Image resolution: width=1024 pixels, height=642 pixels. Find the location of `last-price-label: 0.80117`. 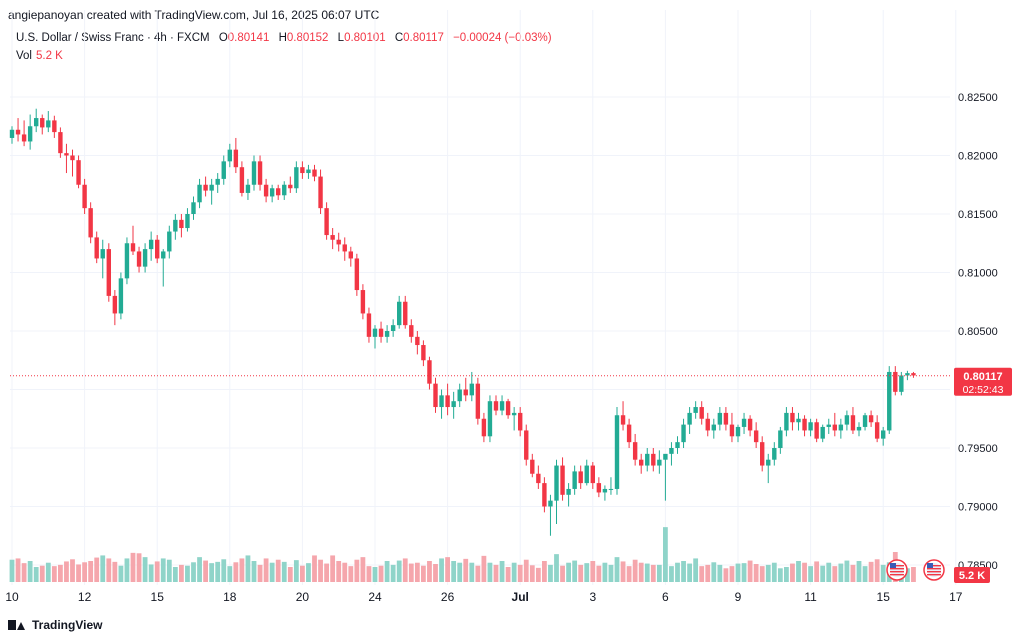

last-price-label: 0.80117 is located at coordinates (982, 377).